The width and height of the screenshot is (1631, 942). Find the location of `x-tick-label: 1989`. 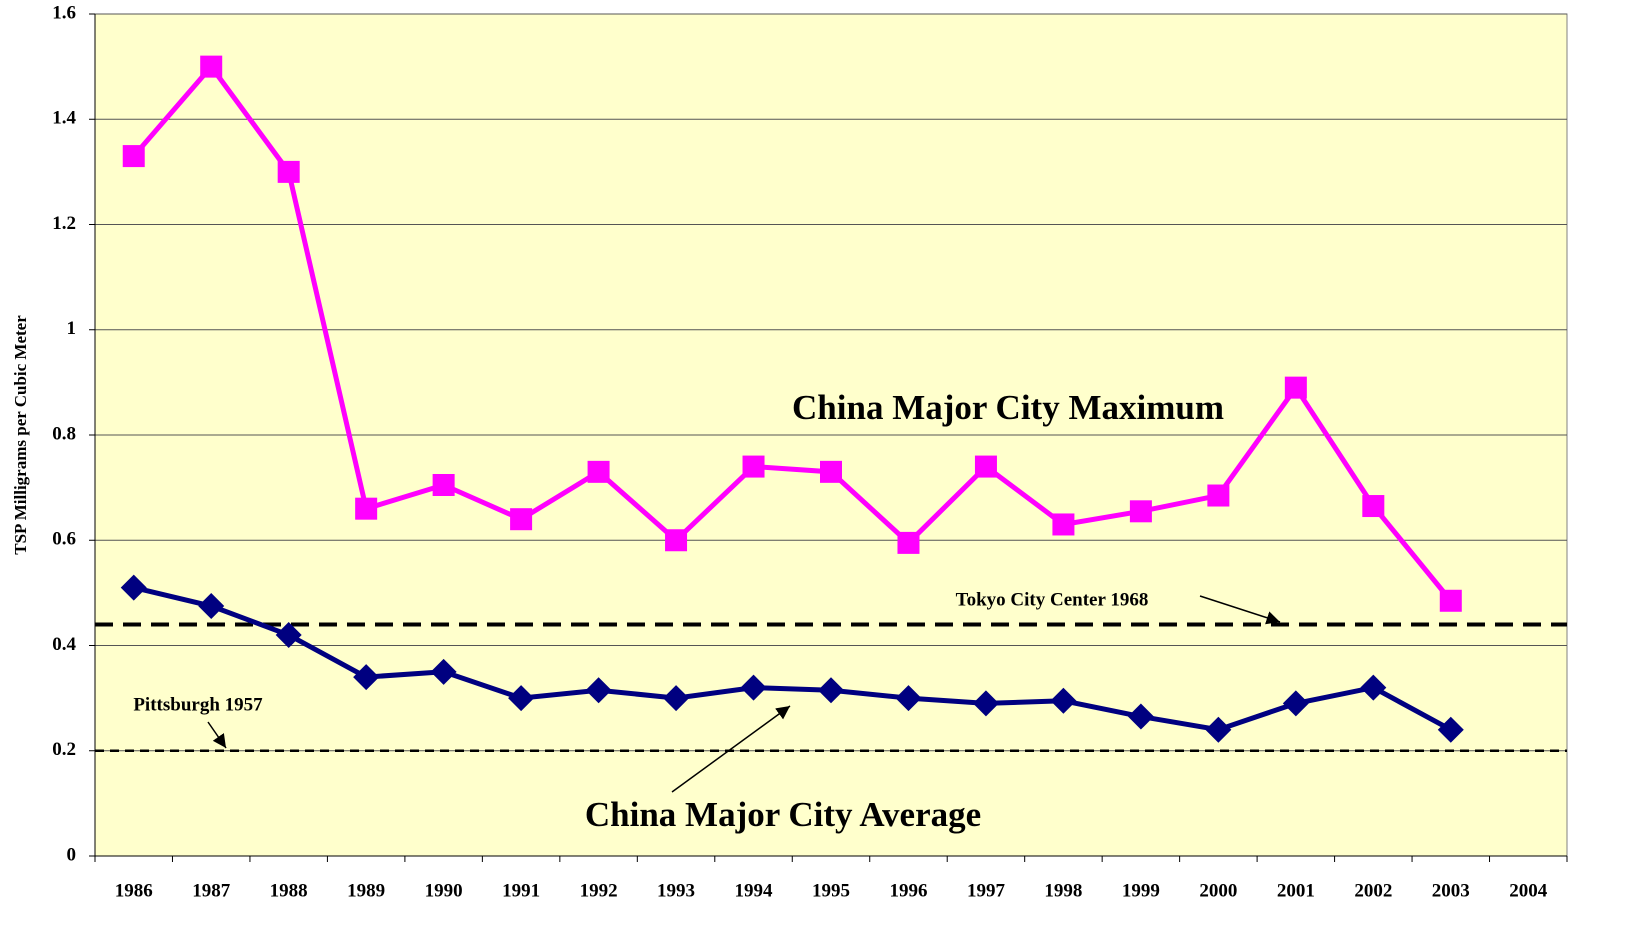

x-tick-label: 1989 is located at coordinates (366, 890).